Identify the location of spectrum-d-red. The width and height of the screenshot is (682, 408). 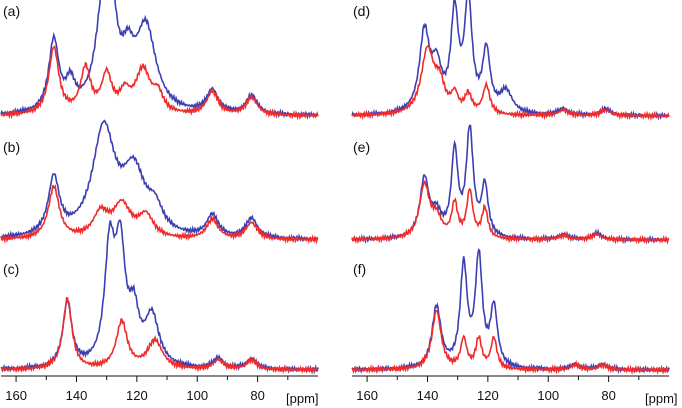
(511, 82).